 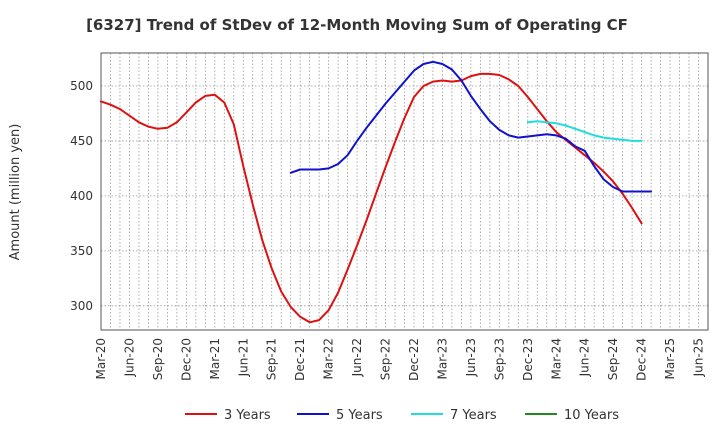 What do you see at coordinates (272, 359) in the screenshot?
I see `x-tick-label: Sep-21` at bounding box center [272, 359].